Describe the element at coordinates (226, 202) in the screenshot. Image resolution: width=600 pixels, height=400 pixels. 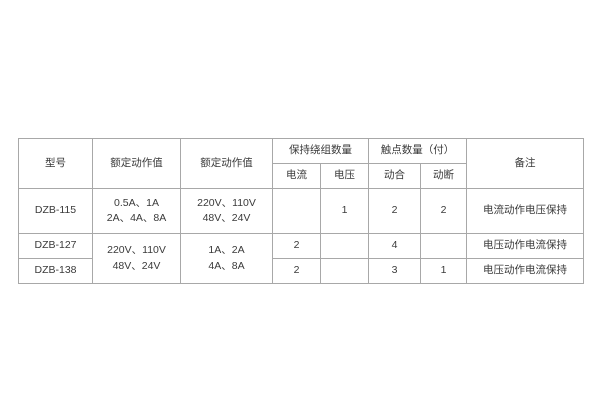
I see `cell-rated-value-2-line1: 220V、110V` at that location.